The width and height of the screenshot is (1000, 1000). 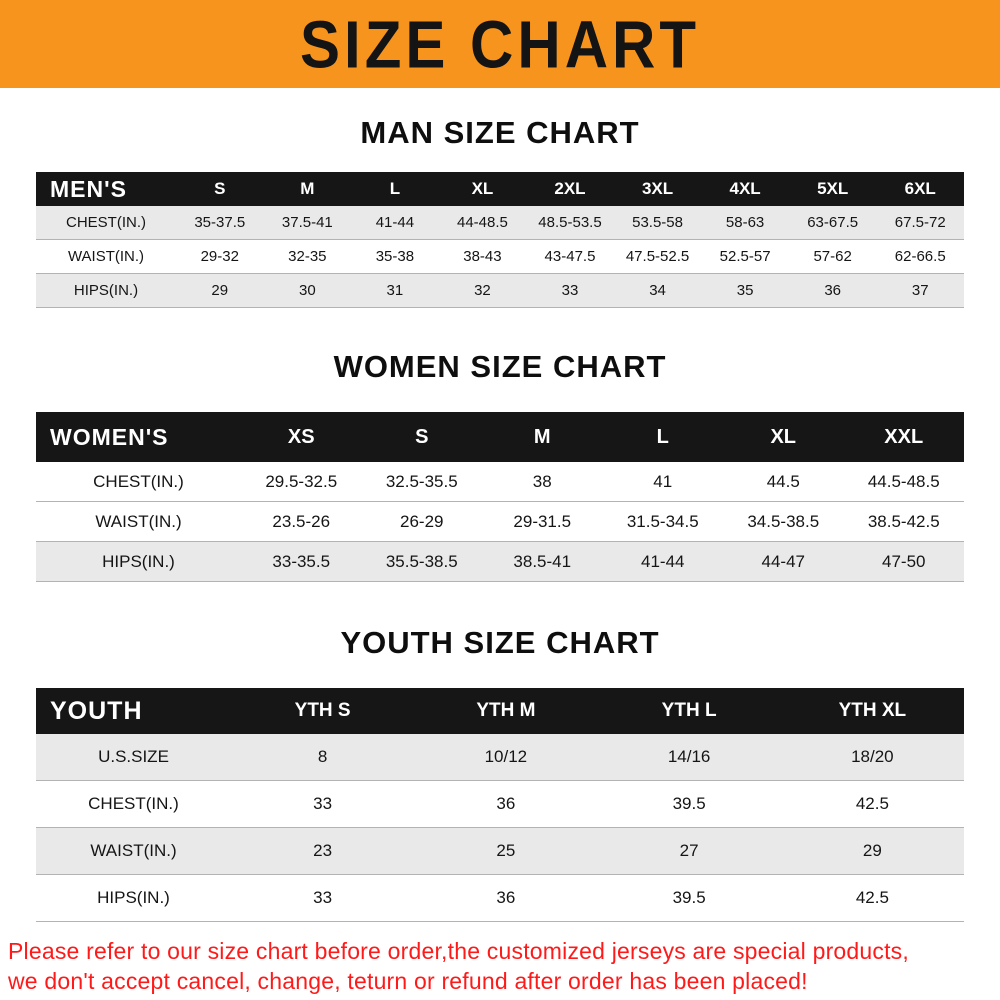 What do you see at coordinates (301, 482) in the screenshot?
I see `data-cell: 29.5-32.5` at bounding box center [301, 482].